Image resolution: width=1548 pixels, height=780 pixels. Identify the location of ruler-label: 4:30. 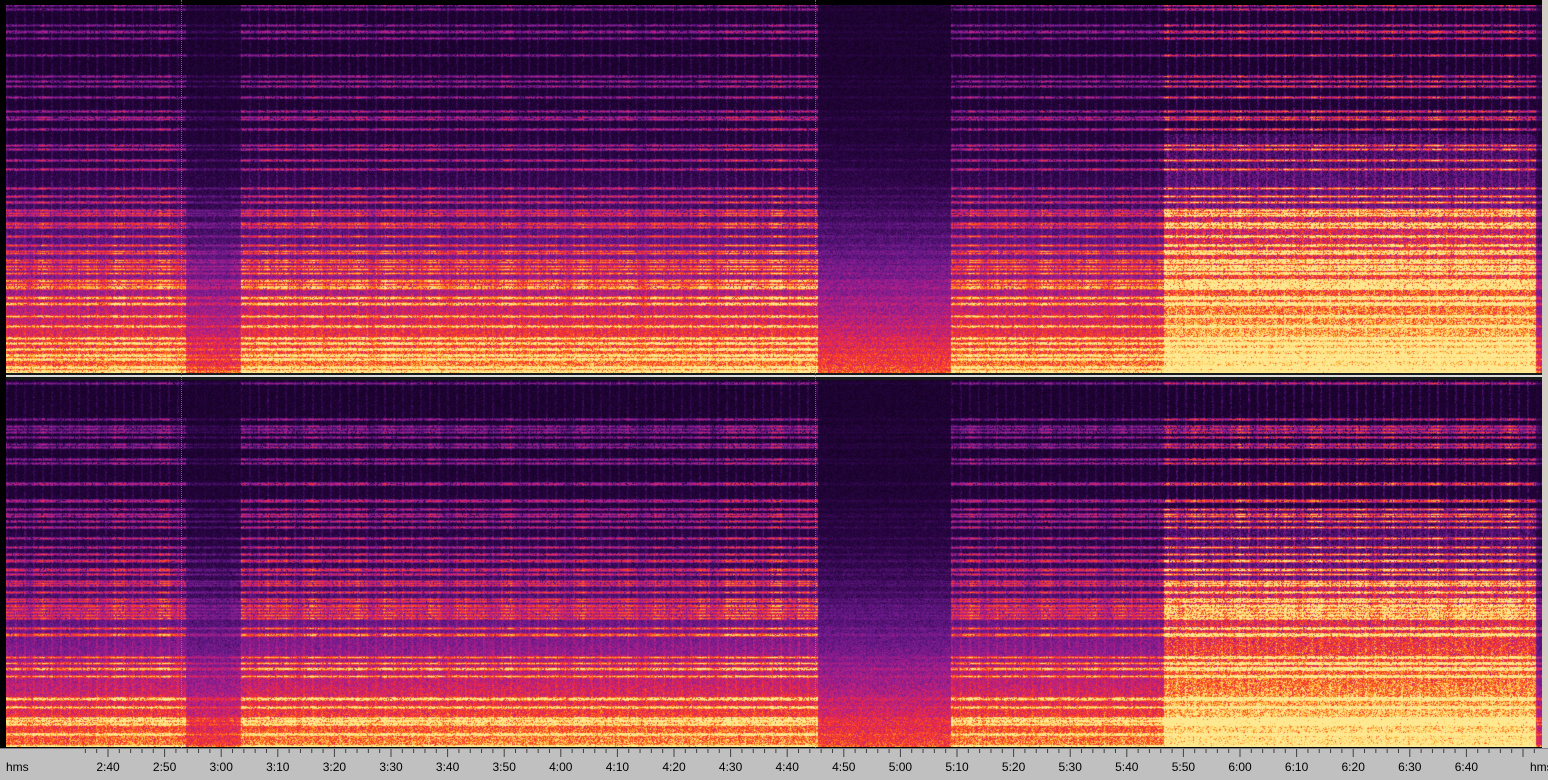
(730, 767).